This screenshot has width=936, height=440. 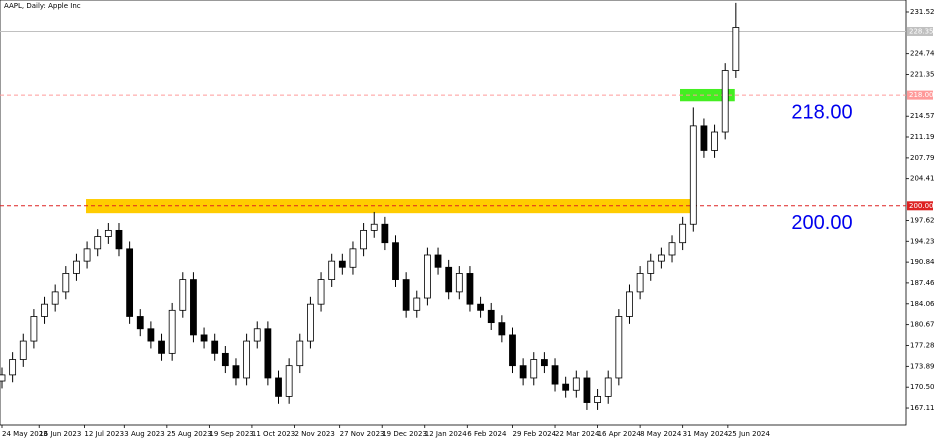 What do you see at coordinates (922, 158) in the screenshot?
I see `y-tick-label: 207.79` at bounding box center [922, 158].